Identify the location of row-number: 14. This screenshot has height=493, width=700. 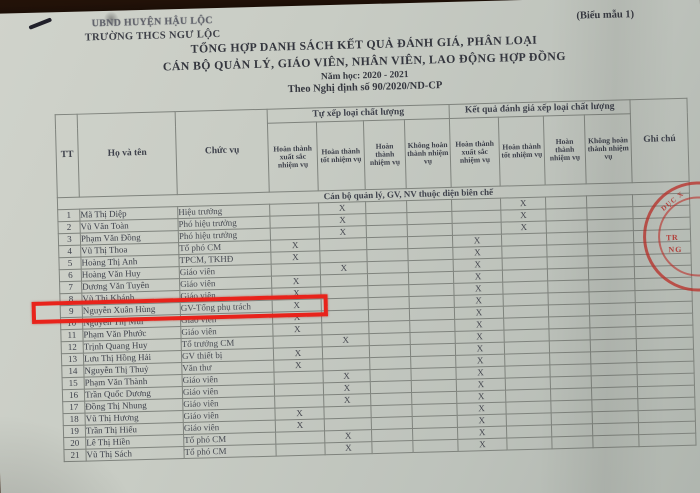
(73, 371).